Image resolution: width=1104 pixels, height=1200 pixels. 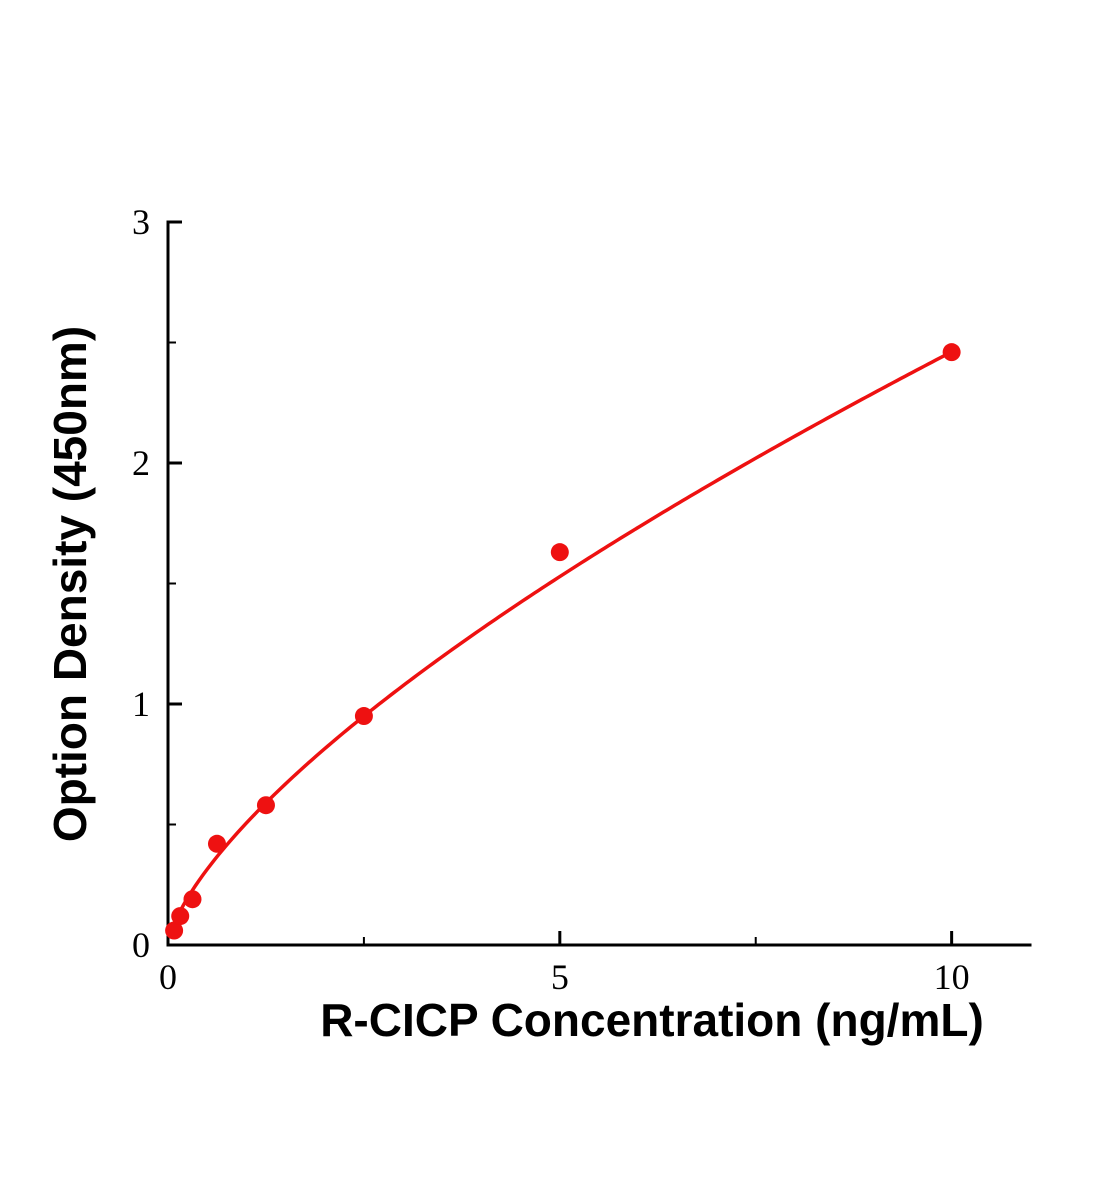 What do you see at coordinates (652, 1020) in the screenshot?
I see `x-axis-label: R-CICP Concentration (ng/mL)` at bounding box center [652, 1020].